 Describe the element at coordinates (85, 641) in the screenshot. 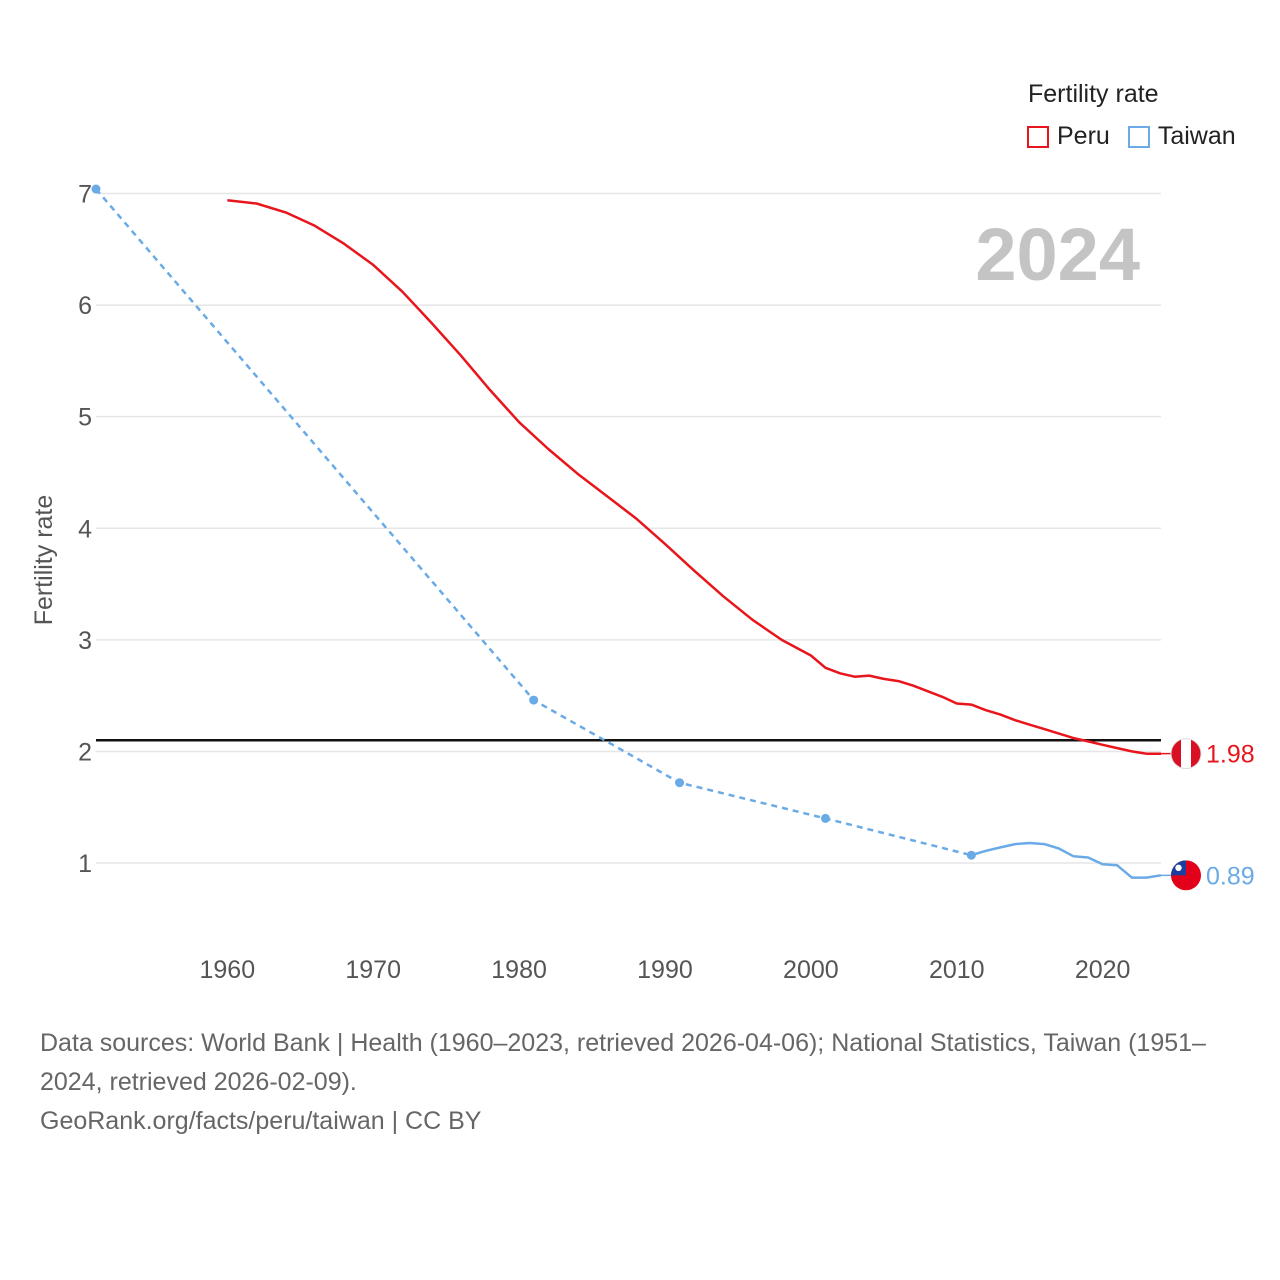

I see `y-tick-label: 3` at that location.